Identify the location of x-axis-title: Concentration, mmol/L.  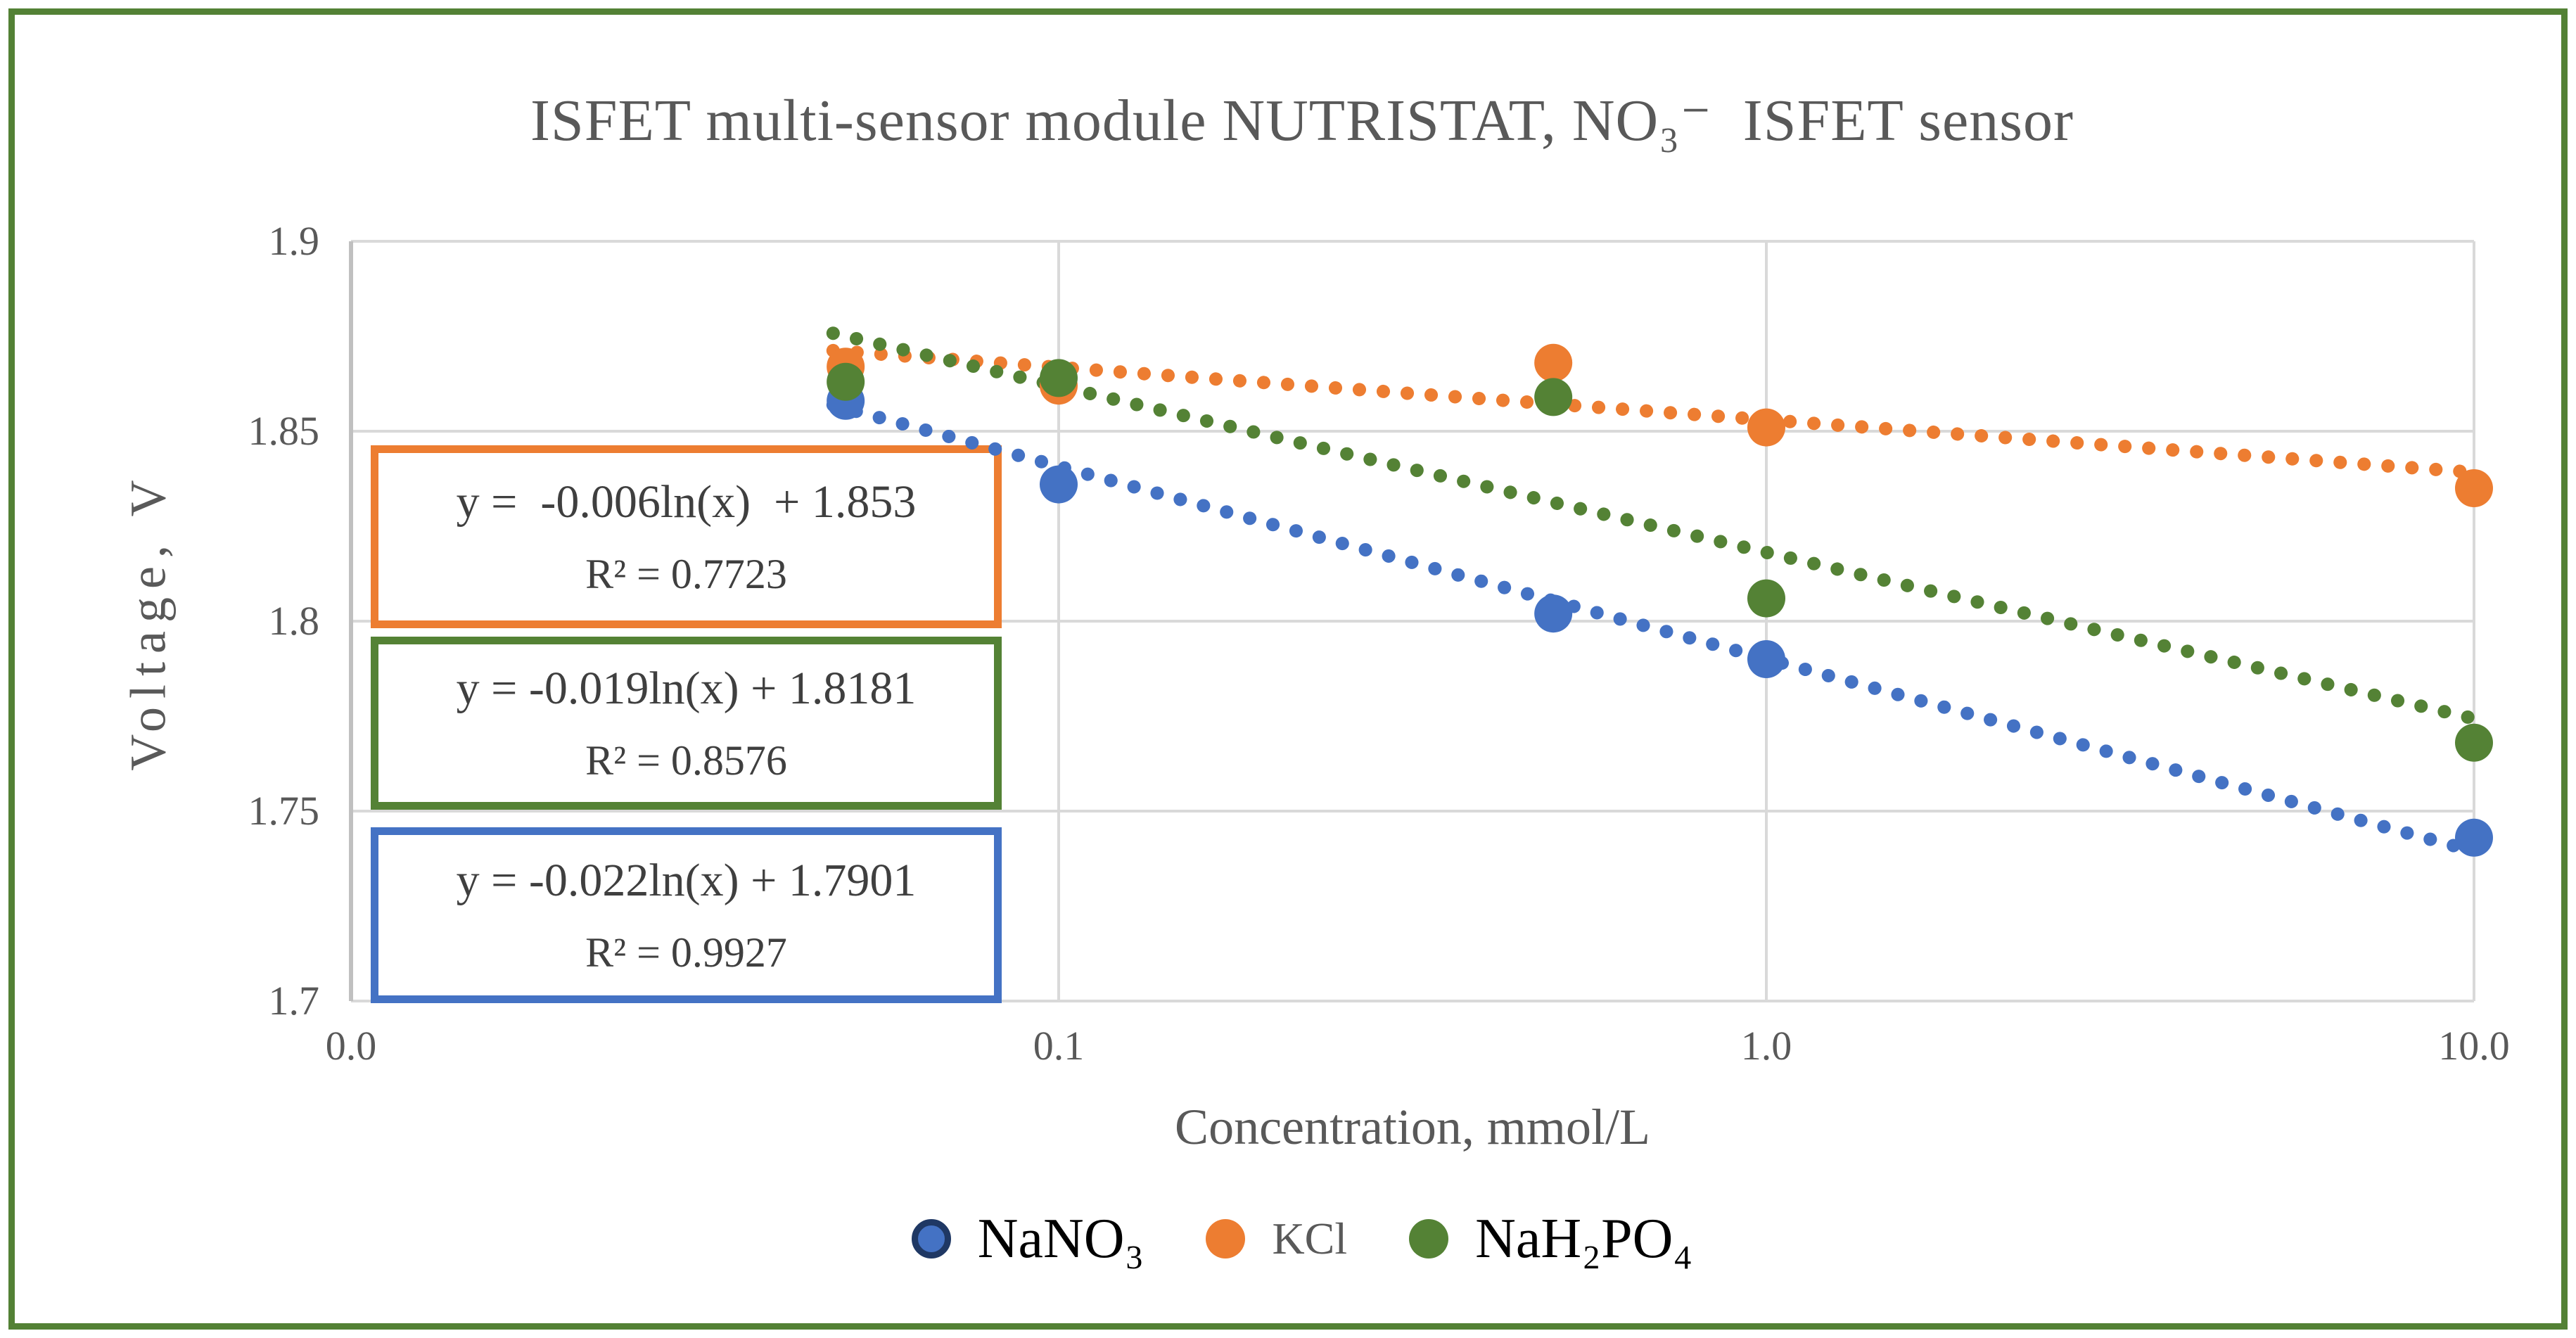
(1412, 1127).